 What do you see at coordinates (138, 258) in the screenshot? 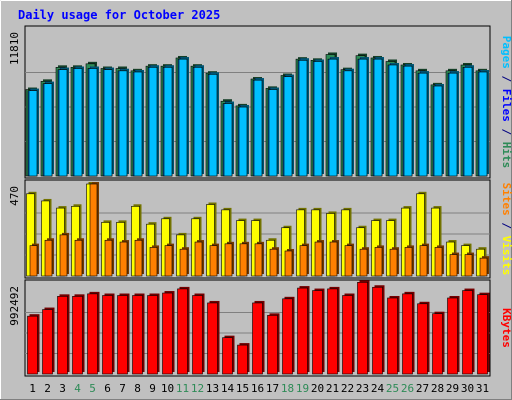
I see `bar-sites-day-8-face` at bounding box center [138, 258].